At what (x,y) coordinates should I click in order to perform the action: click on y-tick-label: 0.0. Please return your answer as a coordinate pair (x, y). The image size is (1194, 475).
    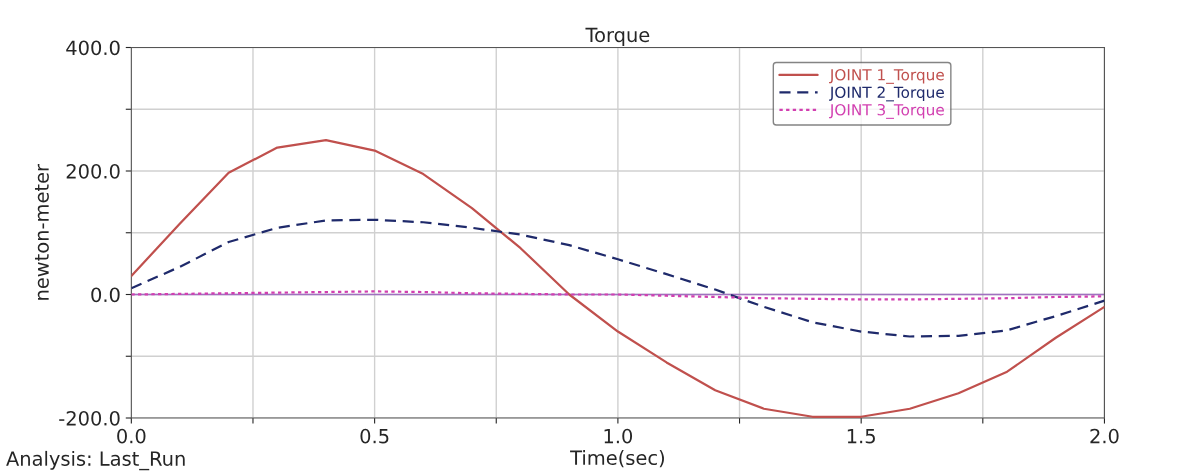
    Looking at the image, I should click on (105, 295).